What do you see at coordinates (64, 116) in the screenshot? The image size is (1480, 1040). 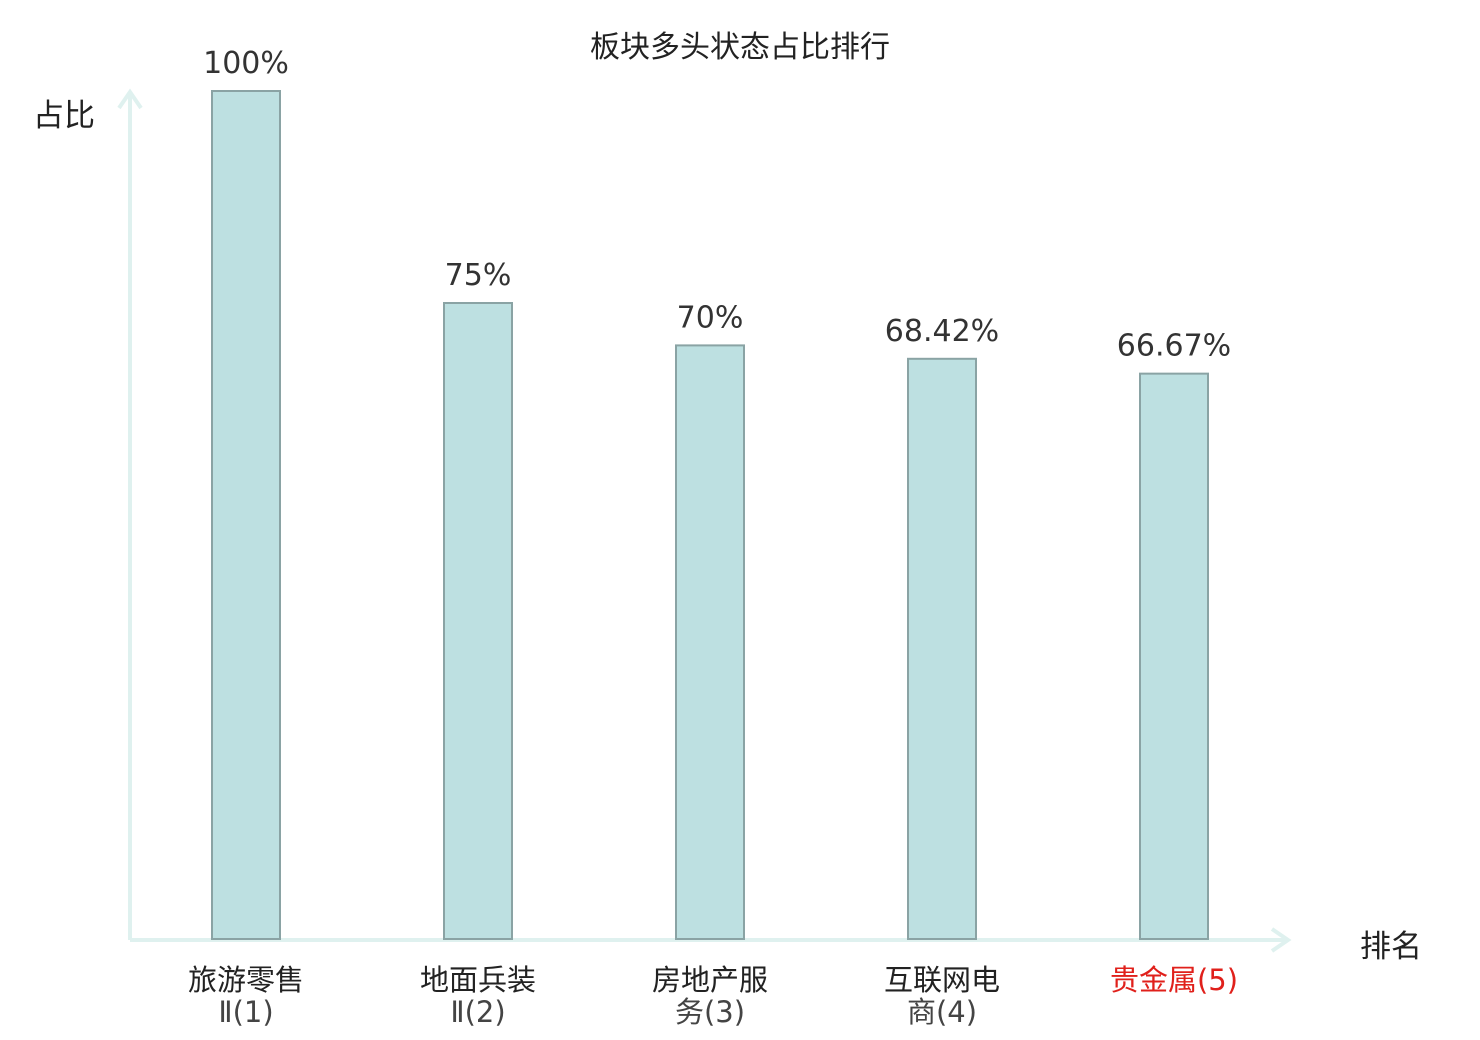 I see `y-axis-label: 占比` at bounding box center [64, 116].